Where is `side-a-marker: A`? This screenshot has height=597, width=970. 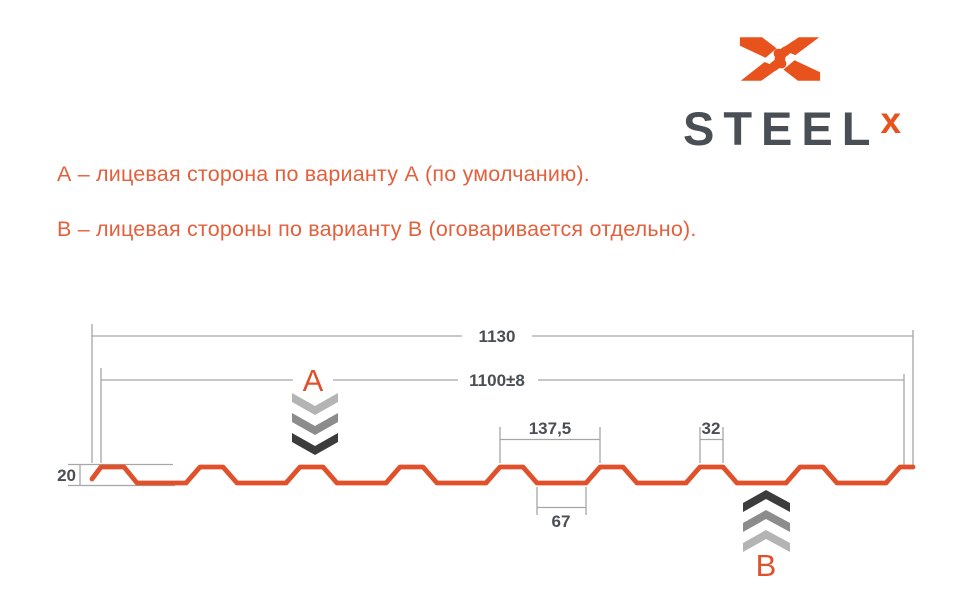 side-a-marker: A is located at coordinates (315, 409).